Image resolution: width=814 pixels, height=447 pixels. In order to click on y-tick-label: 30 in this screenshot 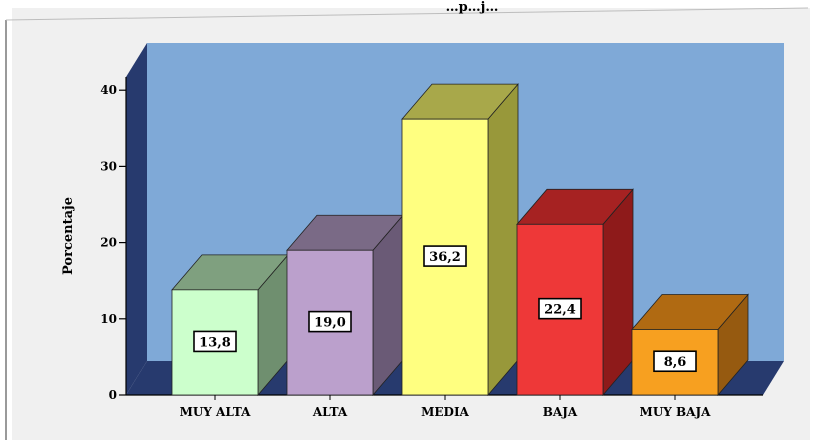, I will do `click(108, 166)`.